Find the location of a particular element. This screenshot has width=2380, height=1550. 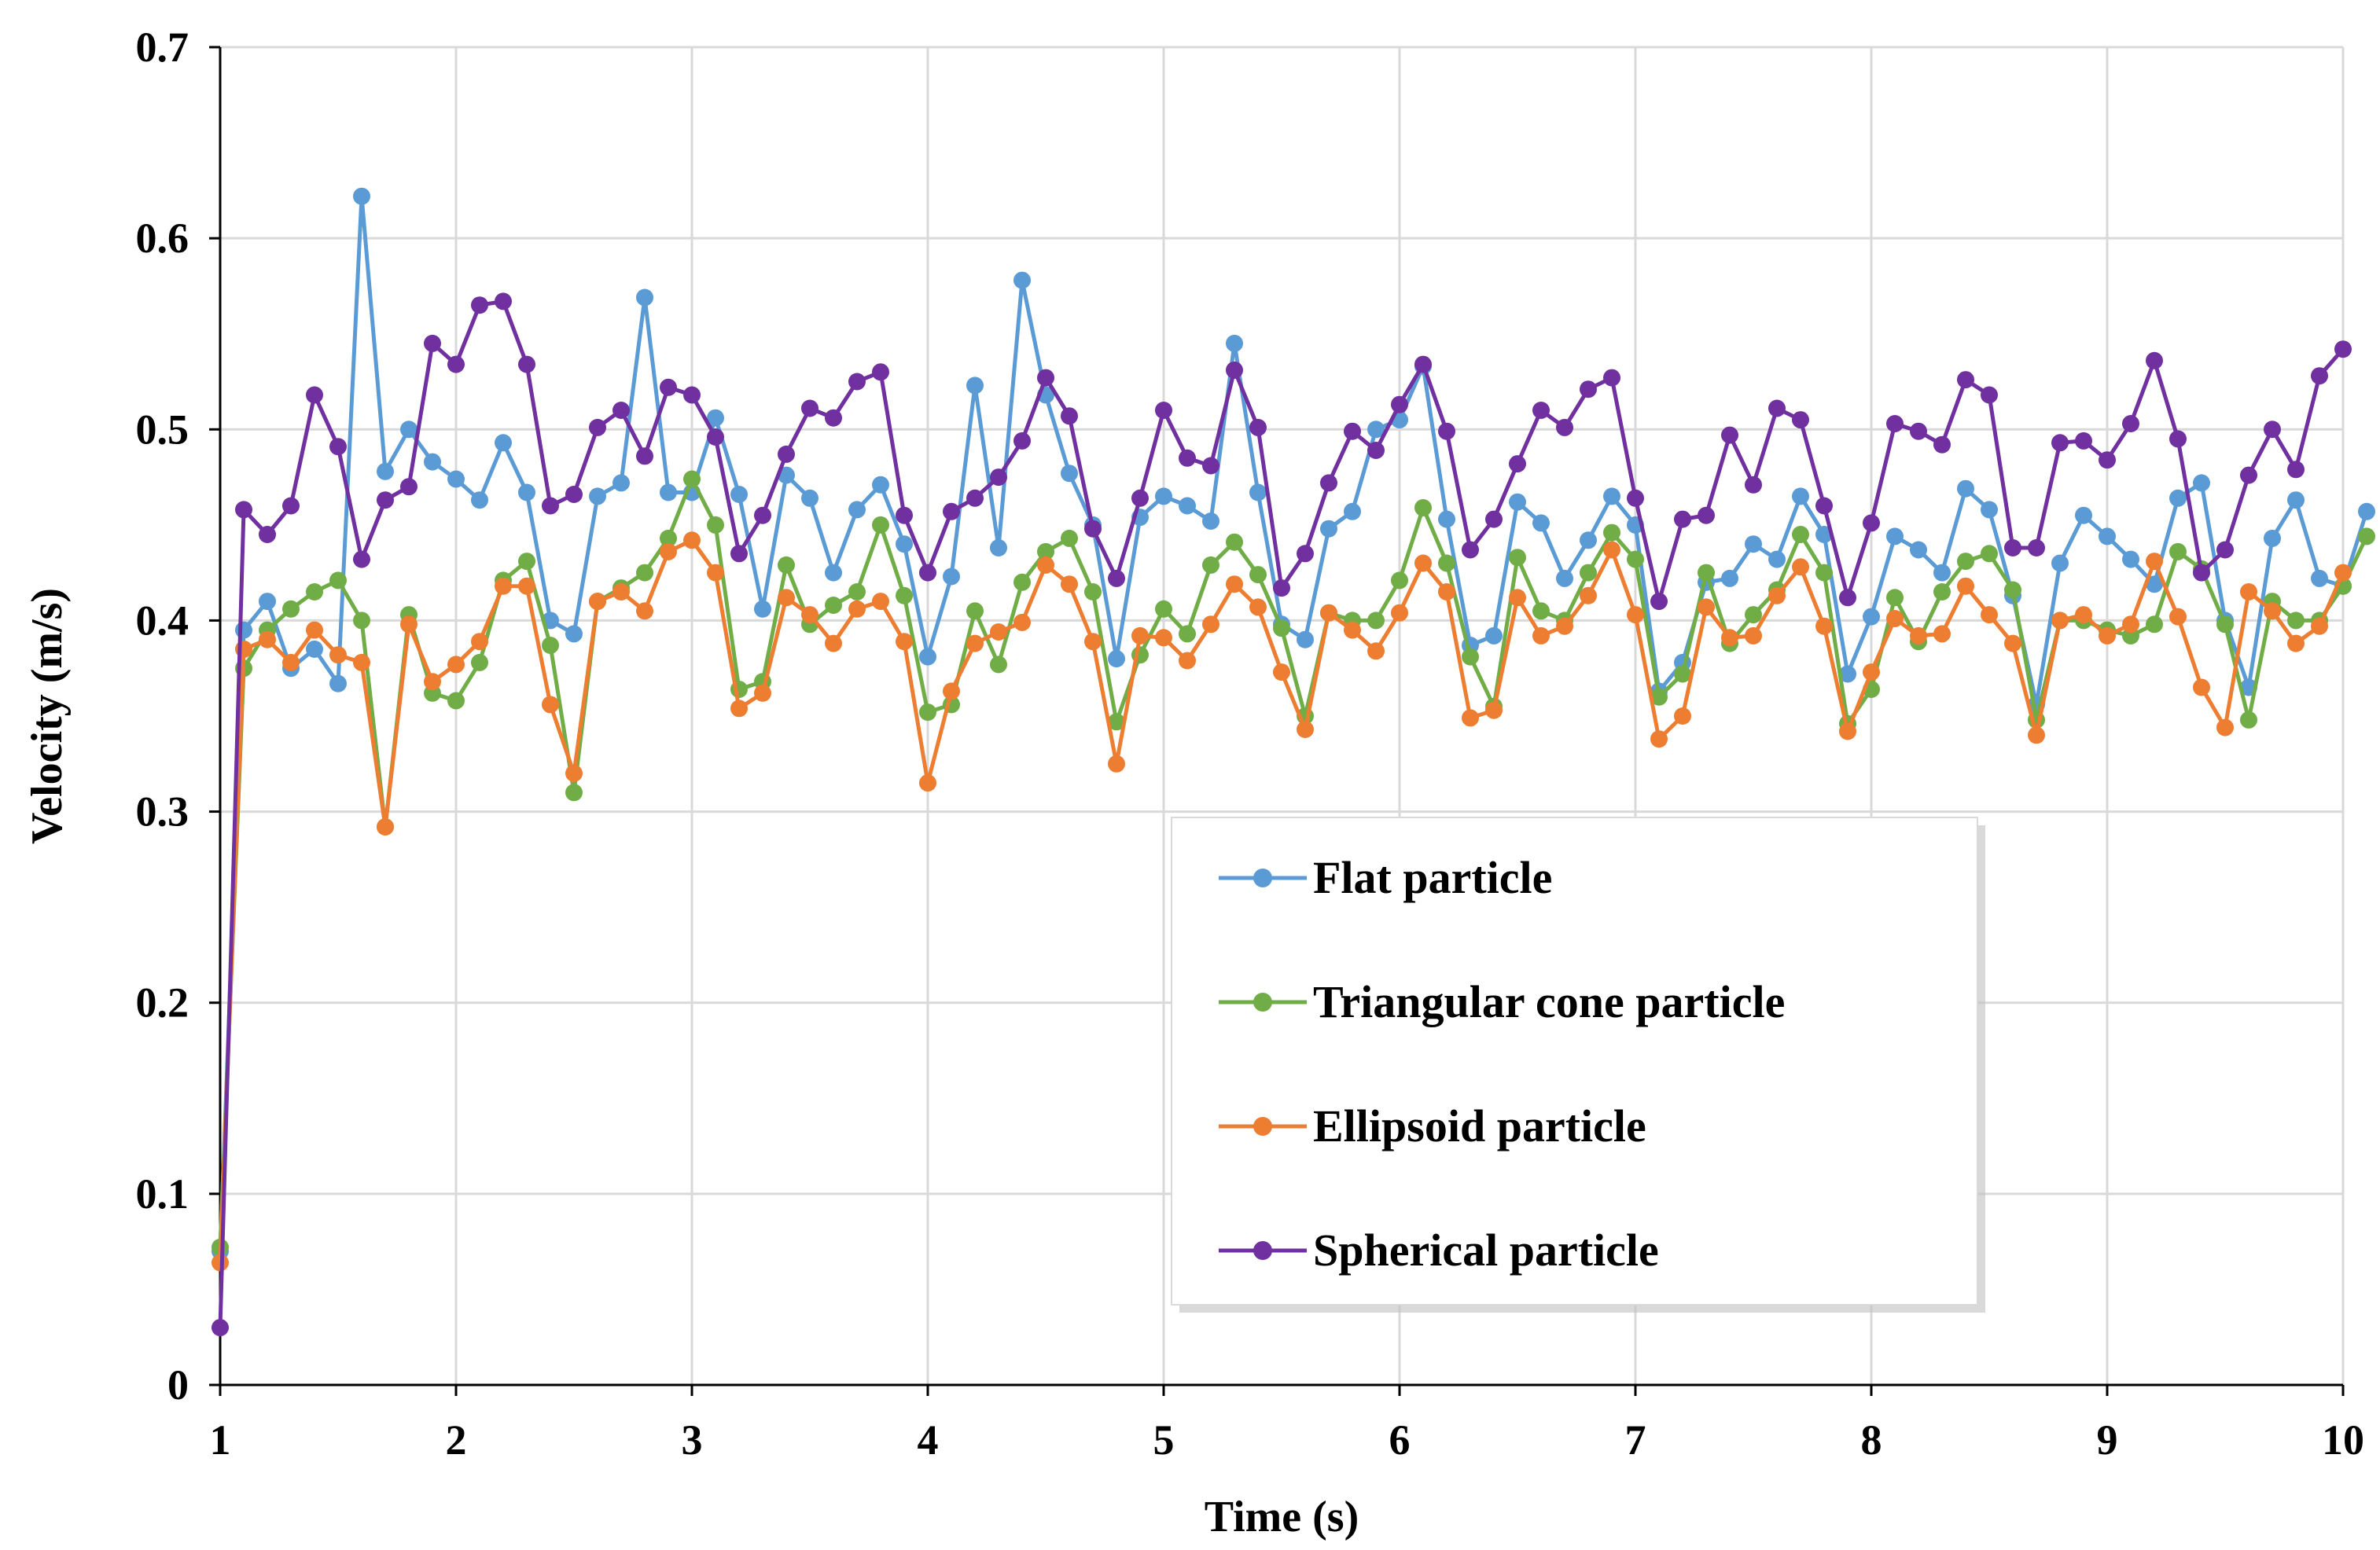

y-tick-labels: 0 0.1 0.2 0.3 0.4 0.5 0.6 0.7 is located at coordinates (162, 716).